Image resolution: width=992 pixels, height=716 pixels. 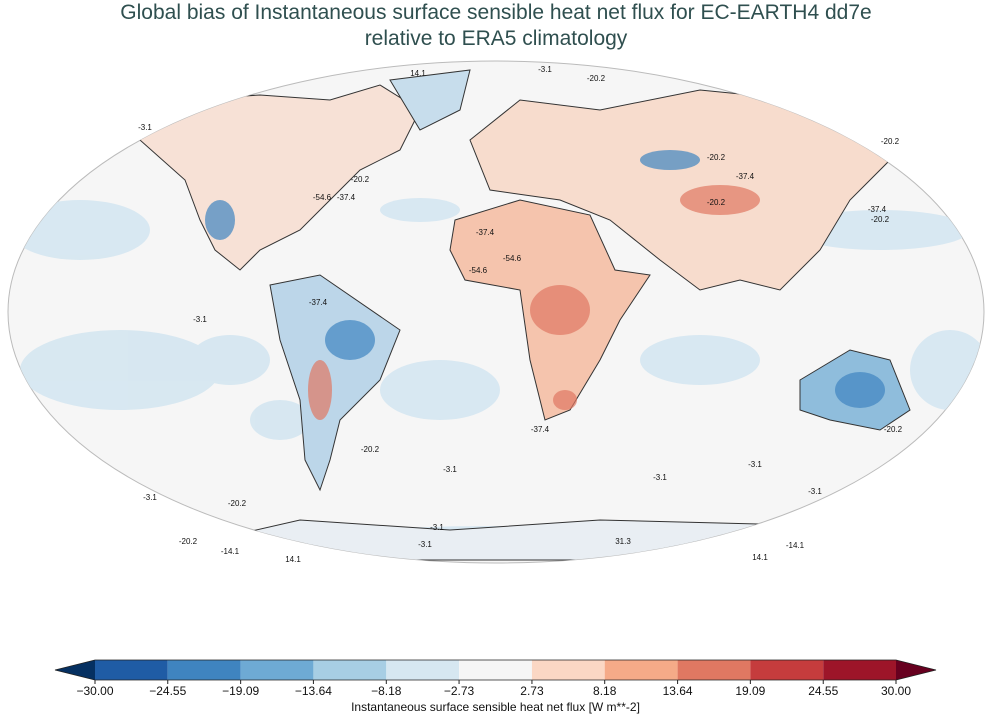 What do you see at coordinates (386, 691) in the screenshot?
I see `colorbar-tick-label: −8.18` at bounding box center [386, 691].